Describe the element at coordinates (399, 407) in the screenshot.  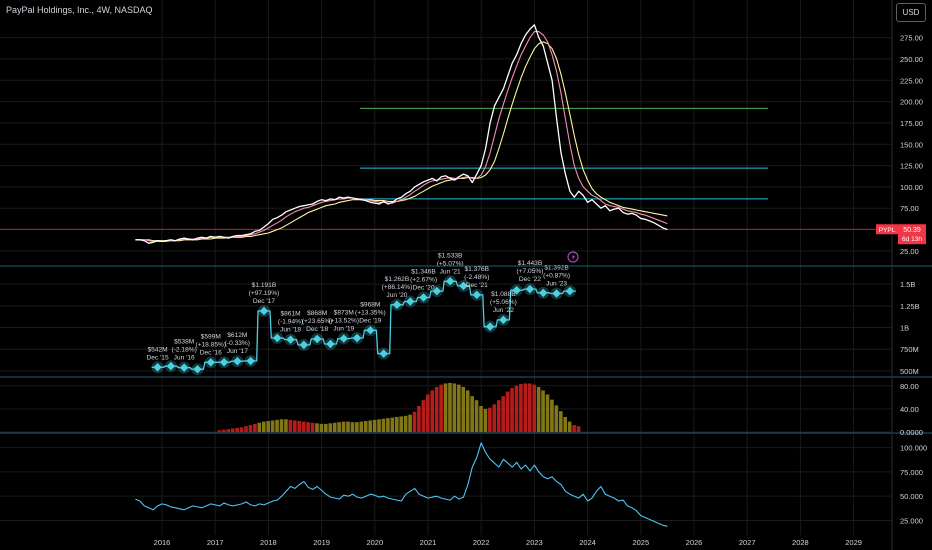
I see `histogram-pane` at that location.